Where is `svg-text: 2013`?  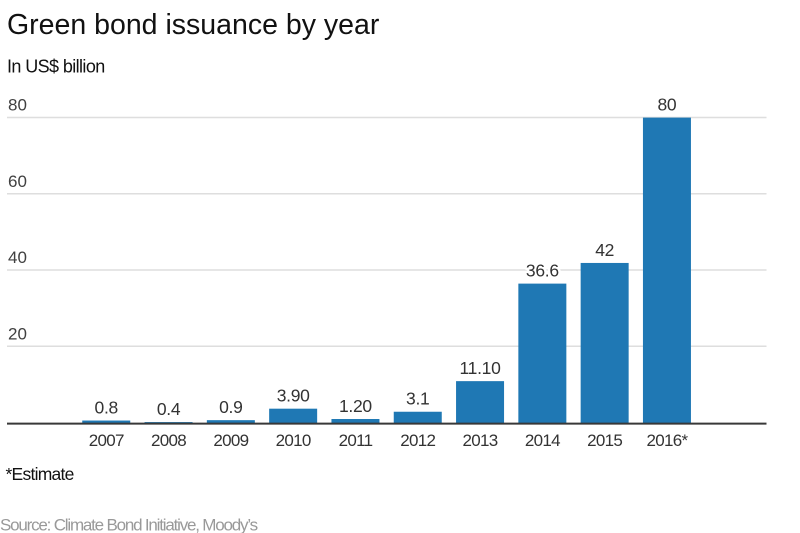
svg-text: 2013 is located at coordinates (480, 440).